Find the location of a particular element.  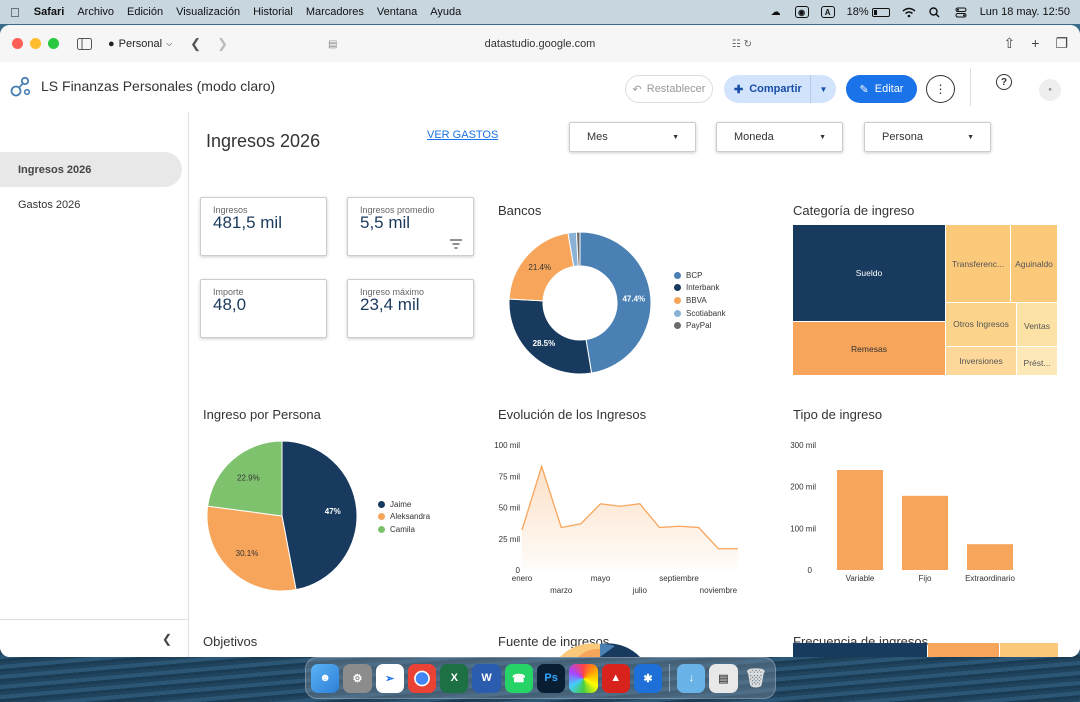

wifi-icon is located at coordinates (909, 12).